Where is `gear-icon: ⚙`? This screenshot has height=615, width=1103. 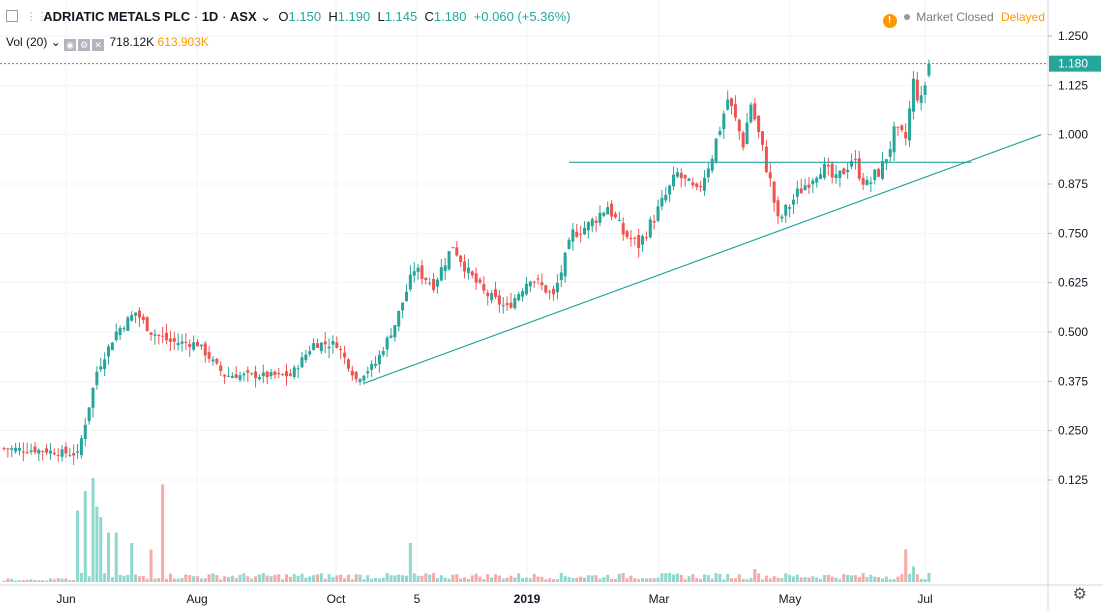
gear-icon: ⚙ is located at coordinates (1079, 594).